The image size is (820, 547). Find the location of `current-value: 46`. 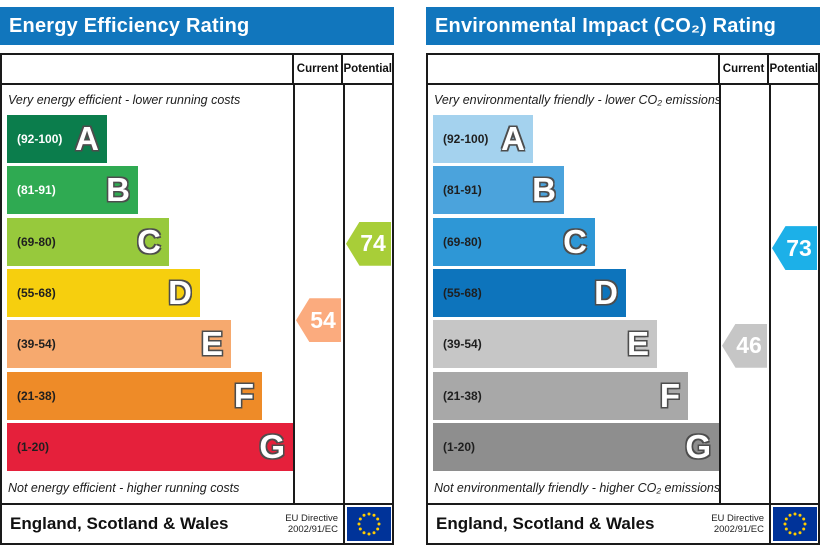

current-value: 46 is located at coordinates (749, 345).